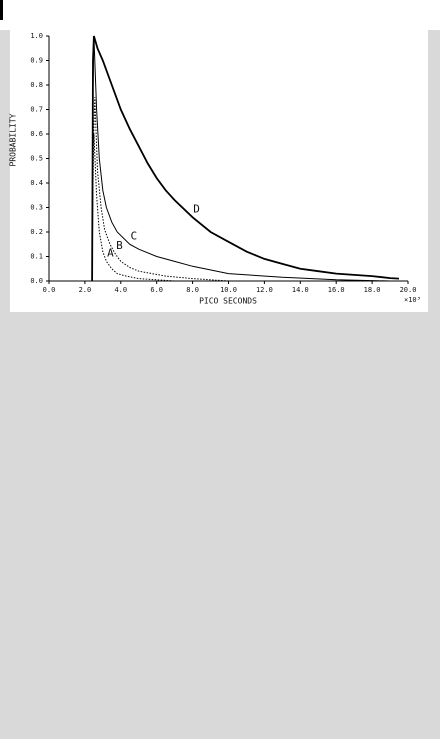  What do you see at coordinates (49, 290) in the screenshot?
I see `x-tick-label: 0.0` at bounding box center [49, 290].